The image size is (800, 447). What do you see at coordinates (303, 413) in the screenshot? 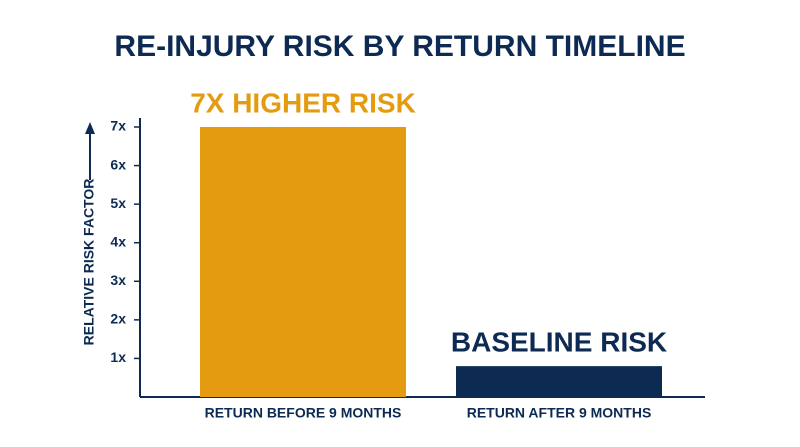
I see `x-tick-label: RETURN BEFORE 9 MONTHS` at bounding box center [303, 413].